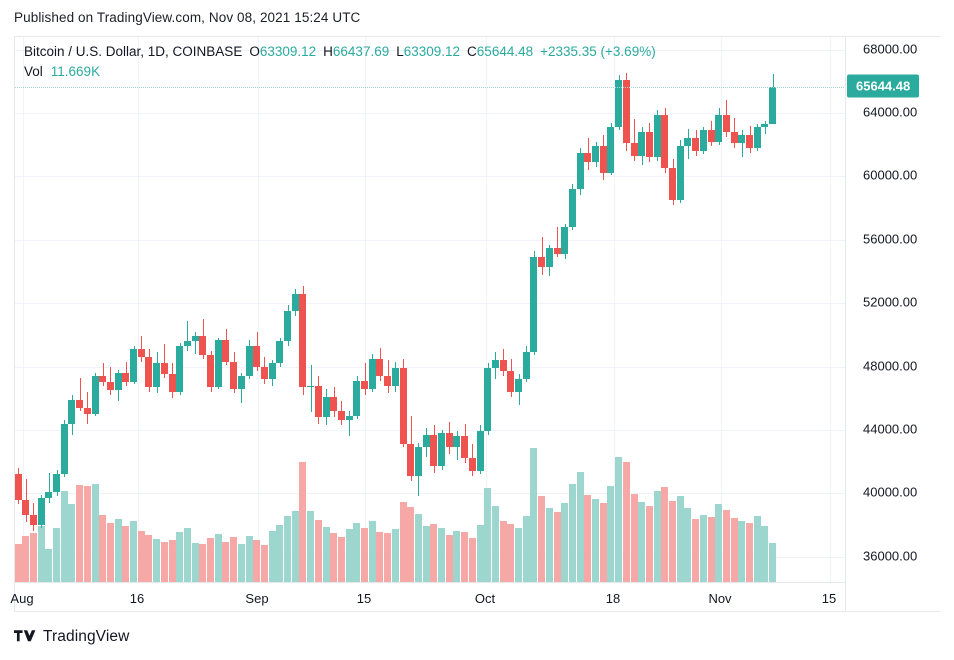 The image size is (954, 660). I want to click on price-tick-label: 64000.00, so click(890, 112).